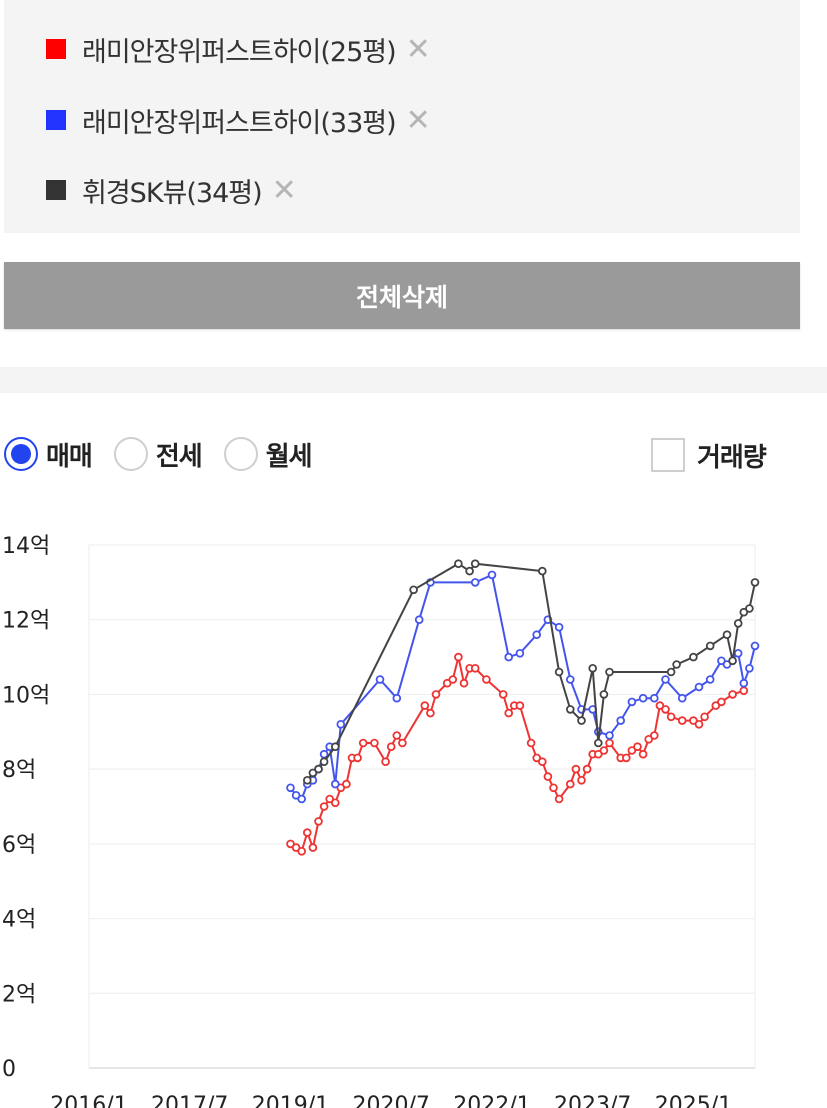 This screenshot has width=827, height=1108. What do you see at coordinates (158, 454) in the screenshot?
I see `radio-option-jeonse: 전세` at bounding box center [158, 454].